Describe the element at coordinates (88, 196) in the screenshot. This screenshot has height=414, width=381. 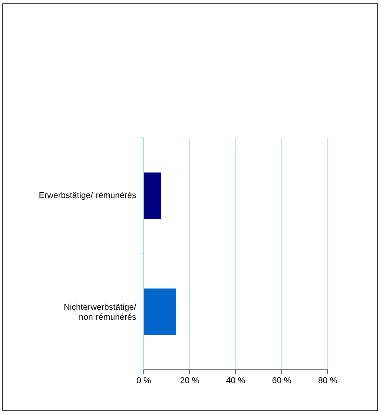
I see `y-tick-label: Erwerbstätige/ rémunérés` at that location.